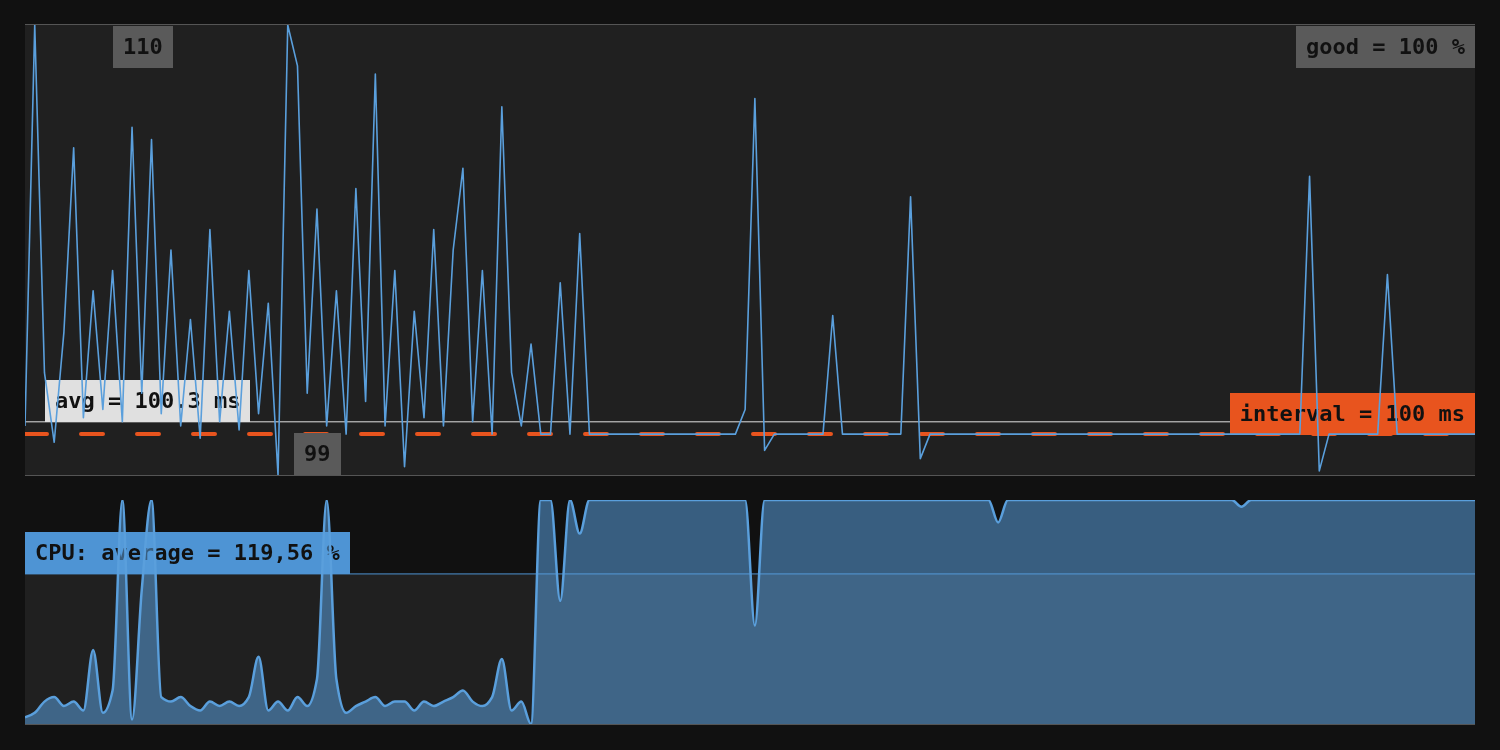 The image size is (1500, 750). I want to click on annotation: good = 100 %, so click(1385, 47).